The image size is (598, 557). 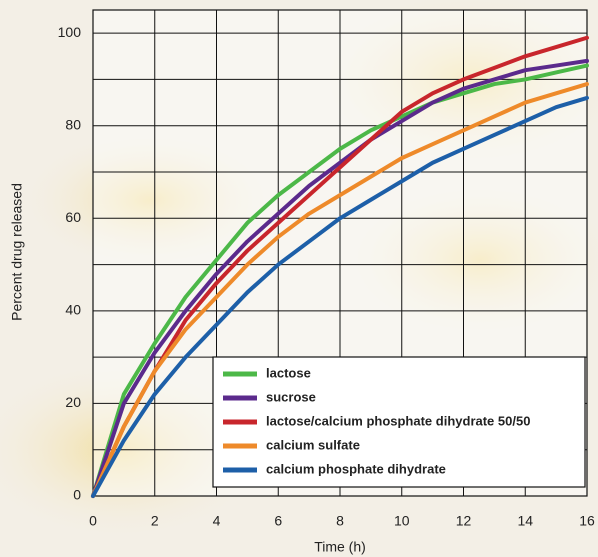 What do you see at coordinates (278, 521) in the screenshot?
I see `x-tick-label: 6` at bounding box center [278, 521].